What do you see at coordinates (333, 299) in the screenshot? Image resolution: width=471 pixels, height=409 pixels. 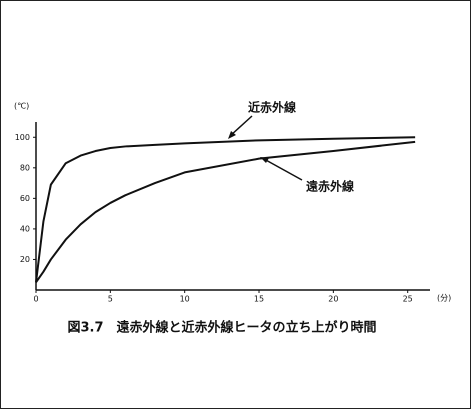 I see `x-tick-label: 20` at bounding box center [333, 299].